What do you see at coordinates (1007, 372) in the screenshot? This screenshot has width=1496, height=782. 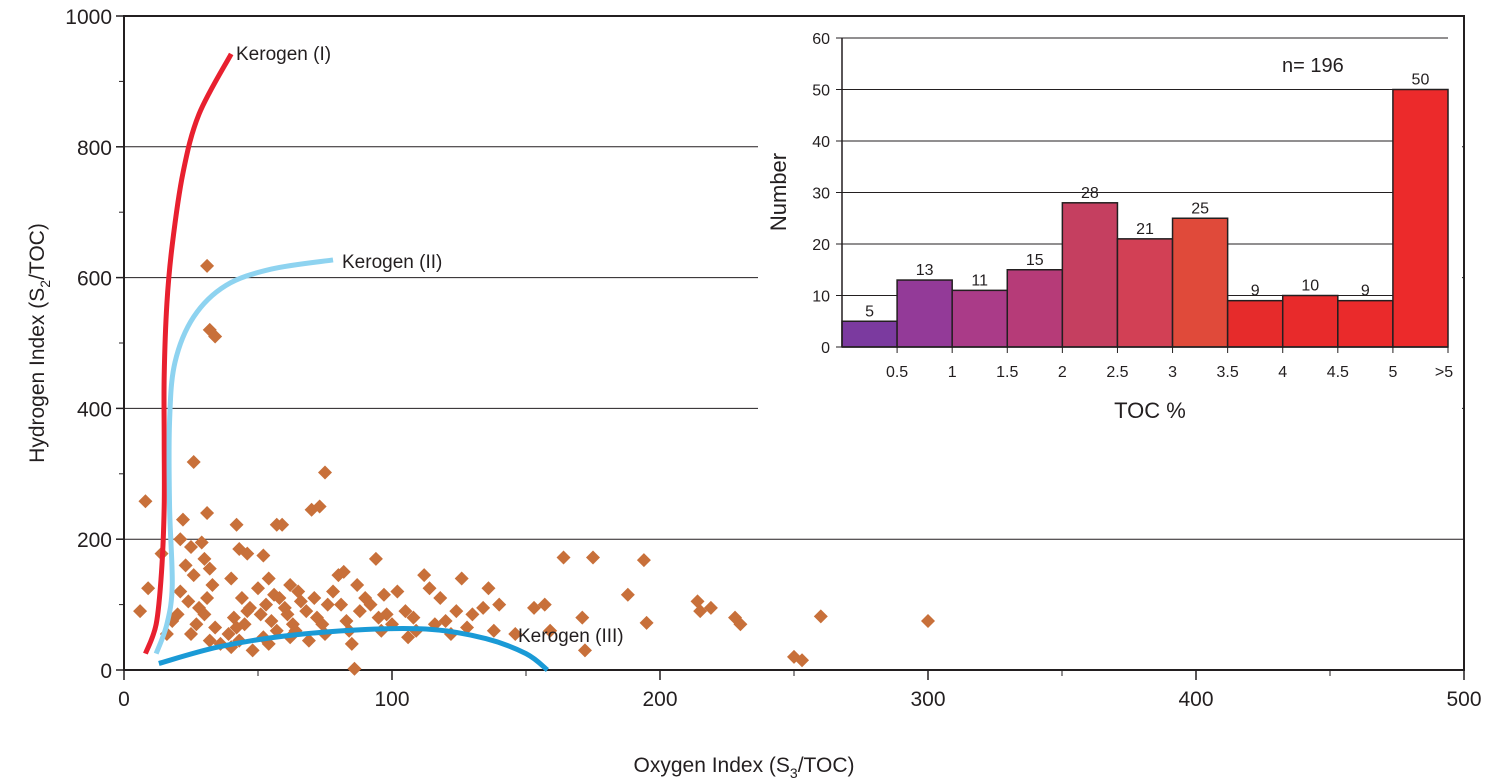 I see `inset-x-tick-label: 1.5` at bounding box center [1007, 372].